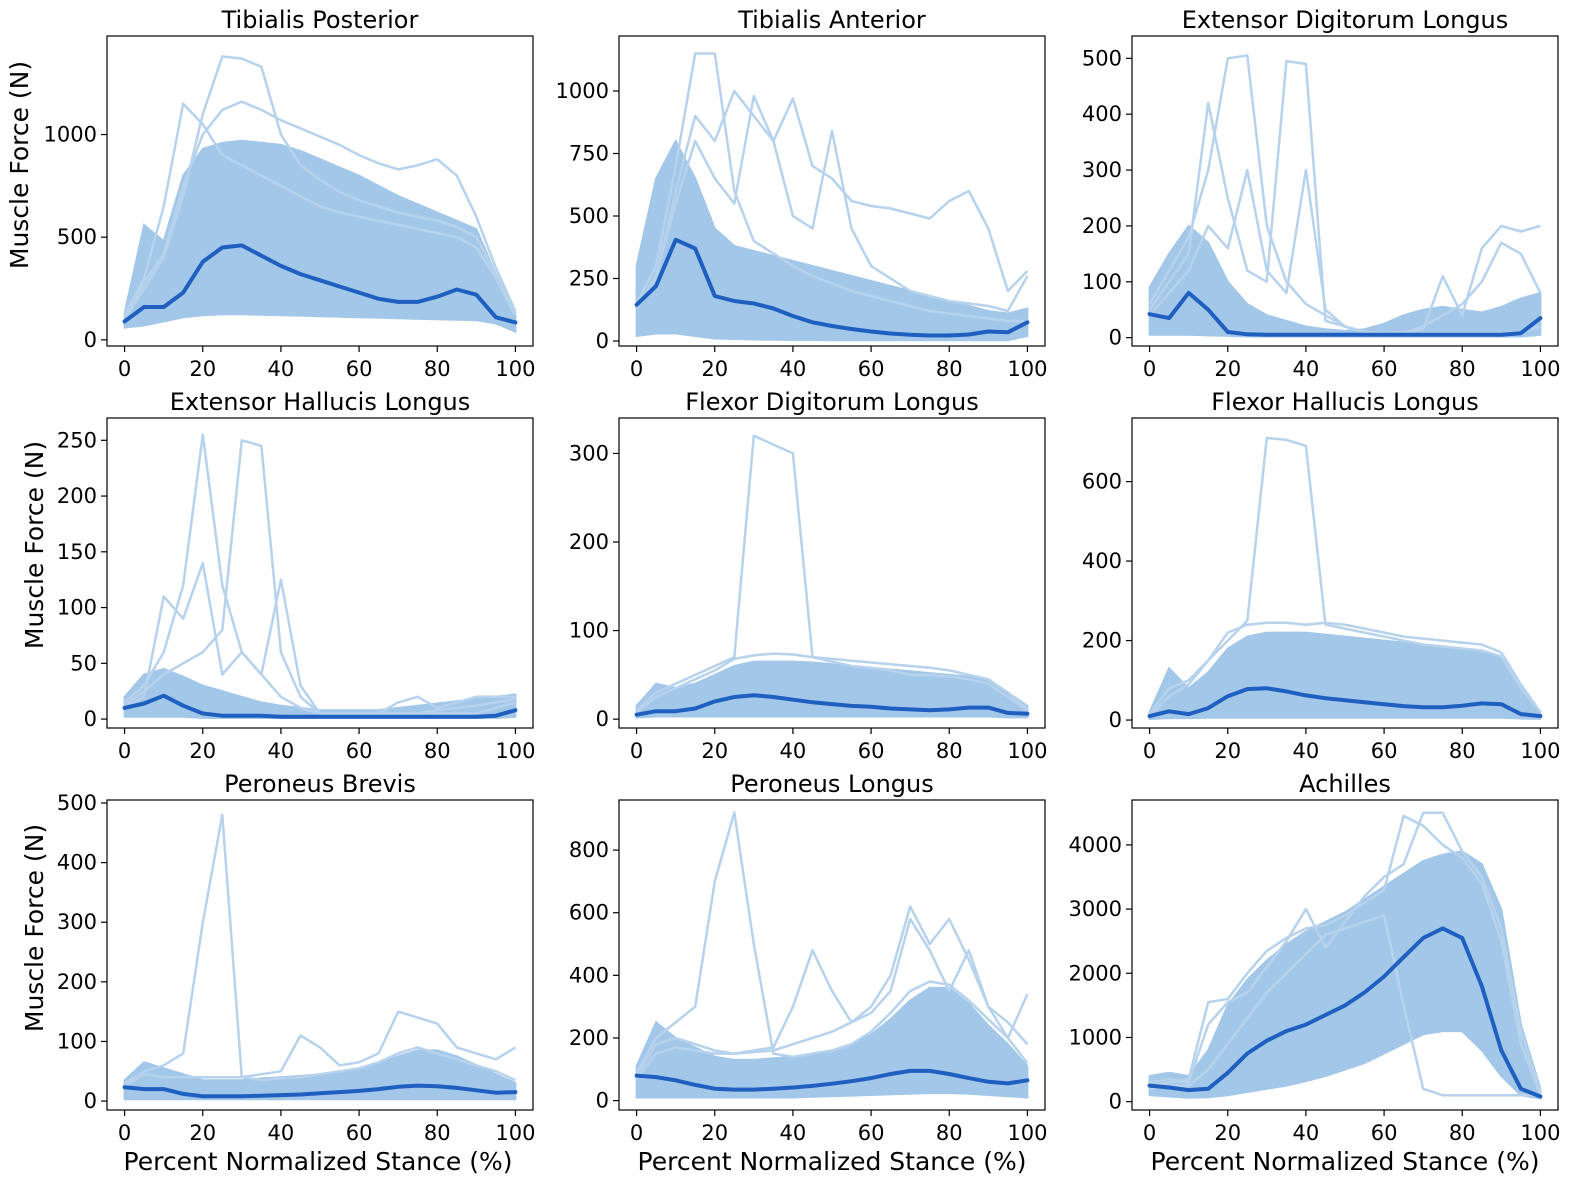  I want to click on x-axis-label-col-1: Percent Normalized Stance (%), so click(318, 1161).